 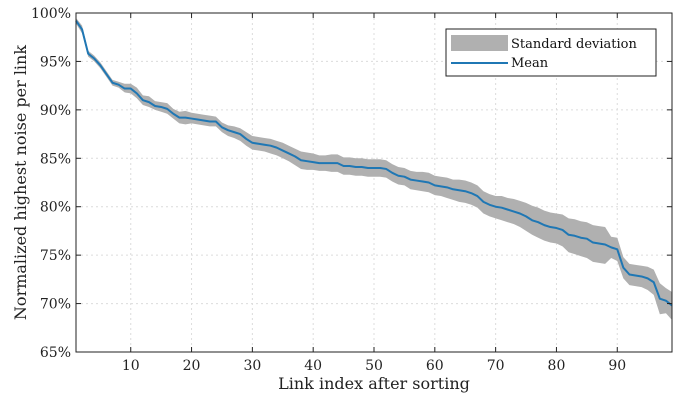 I want to click on legend: Standard deviation Mean, so click(x=551, y=52).